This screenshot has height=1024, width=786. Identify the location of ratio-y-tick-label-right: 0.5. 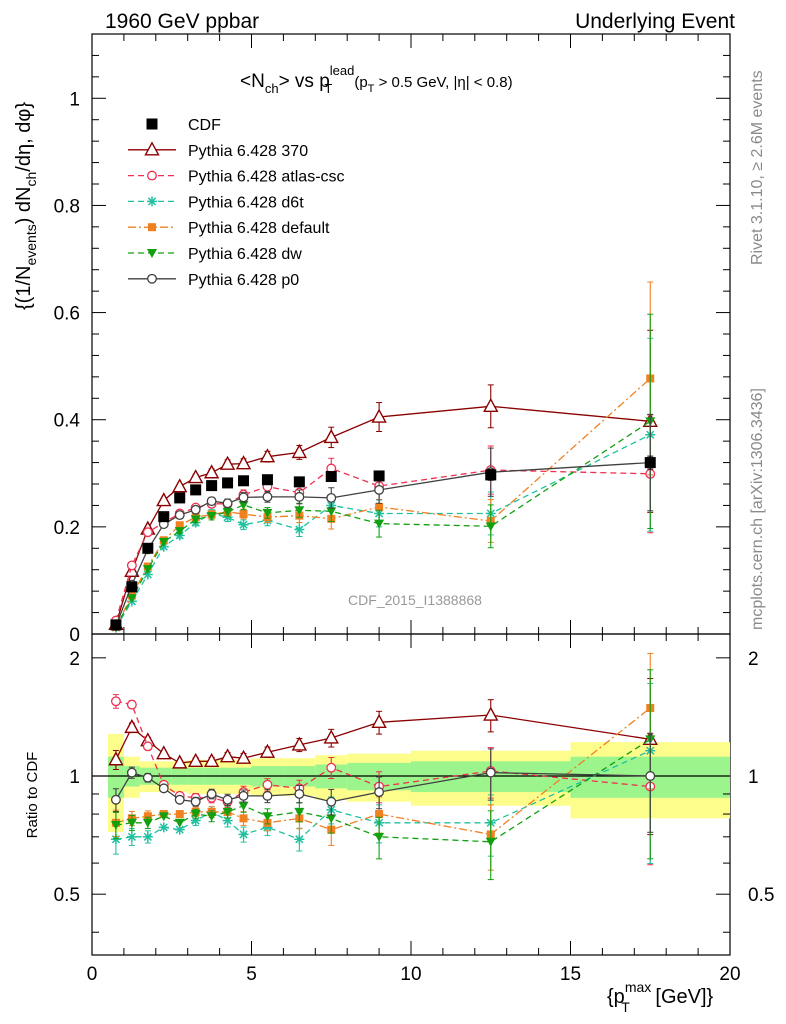
(761, 895).